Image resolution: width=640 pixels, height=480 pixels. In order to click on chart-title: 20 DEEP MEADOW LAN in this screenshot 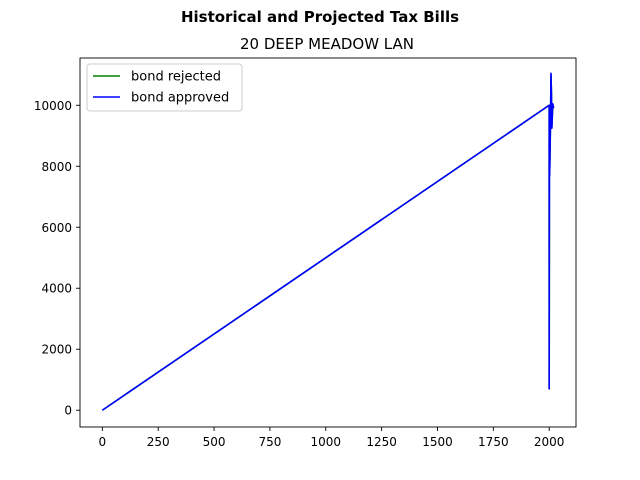, I will do `click(327, 44)`.